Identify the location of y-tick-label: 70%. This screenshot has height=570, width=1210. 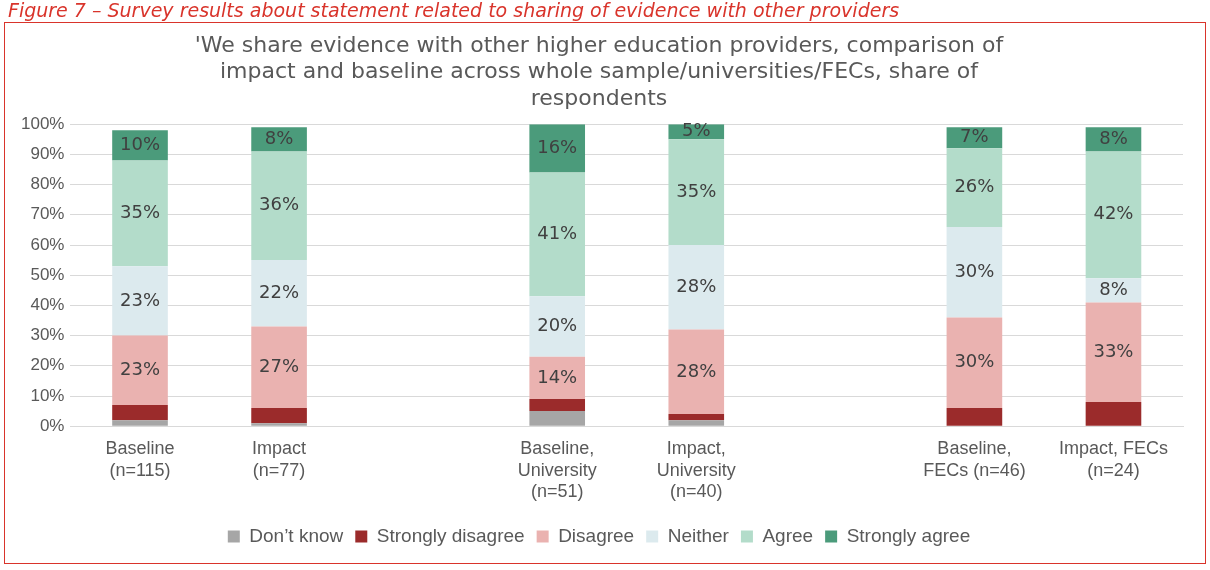
(47, 214).